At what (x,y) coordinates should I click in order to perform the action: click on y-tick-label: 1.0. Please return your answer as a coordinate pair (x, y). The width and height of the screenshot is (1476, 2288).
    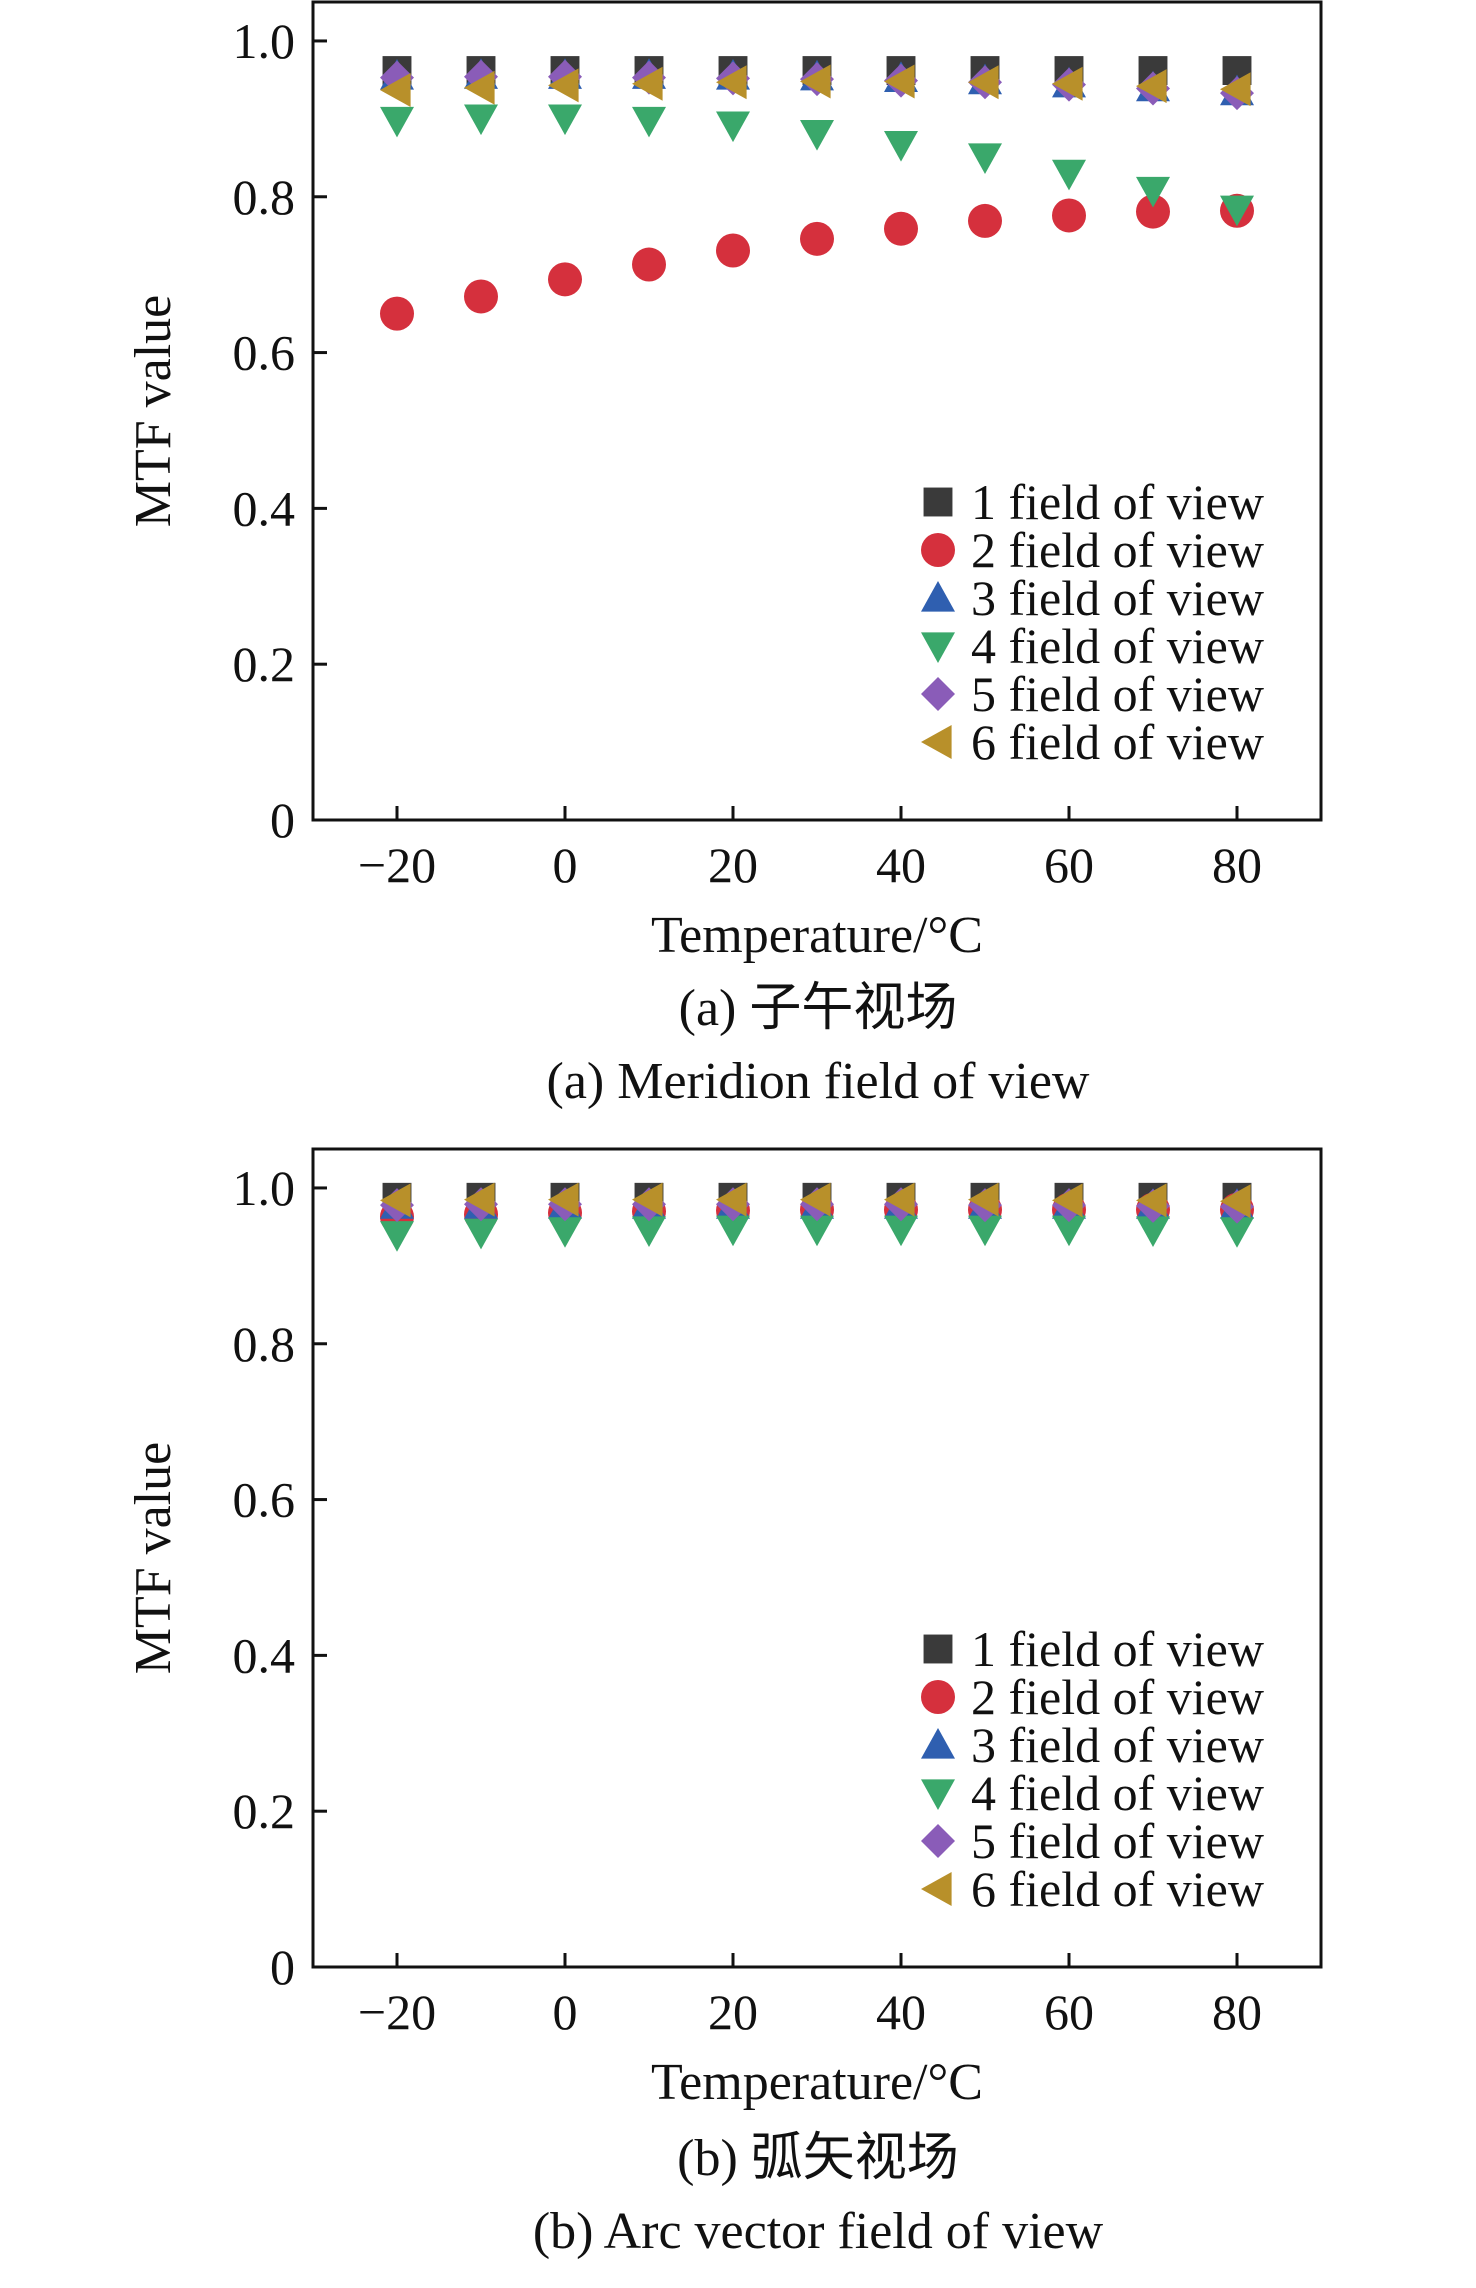
    Looking at the image, I should click on (264, 41).